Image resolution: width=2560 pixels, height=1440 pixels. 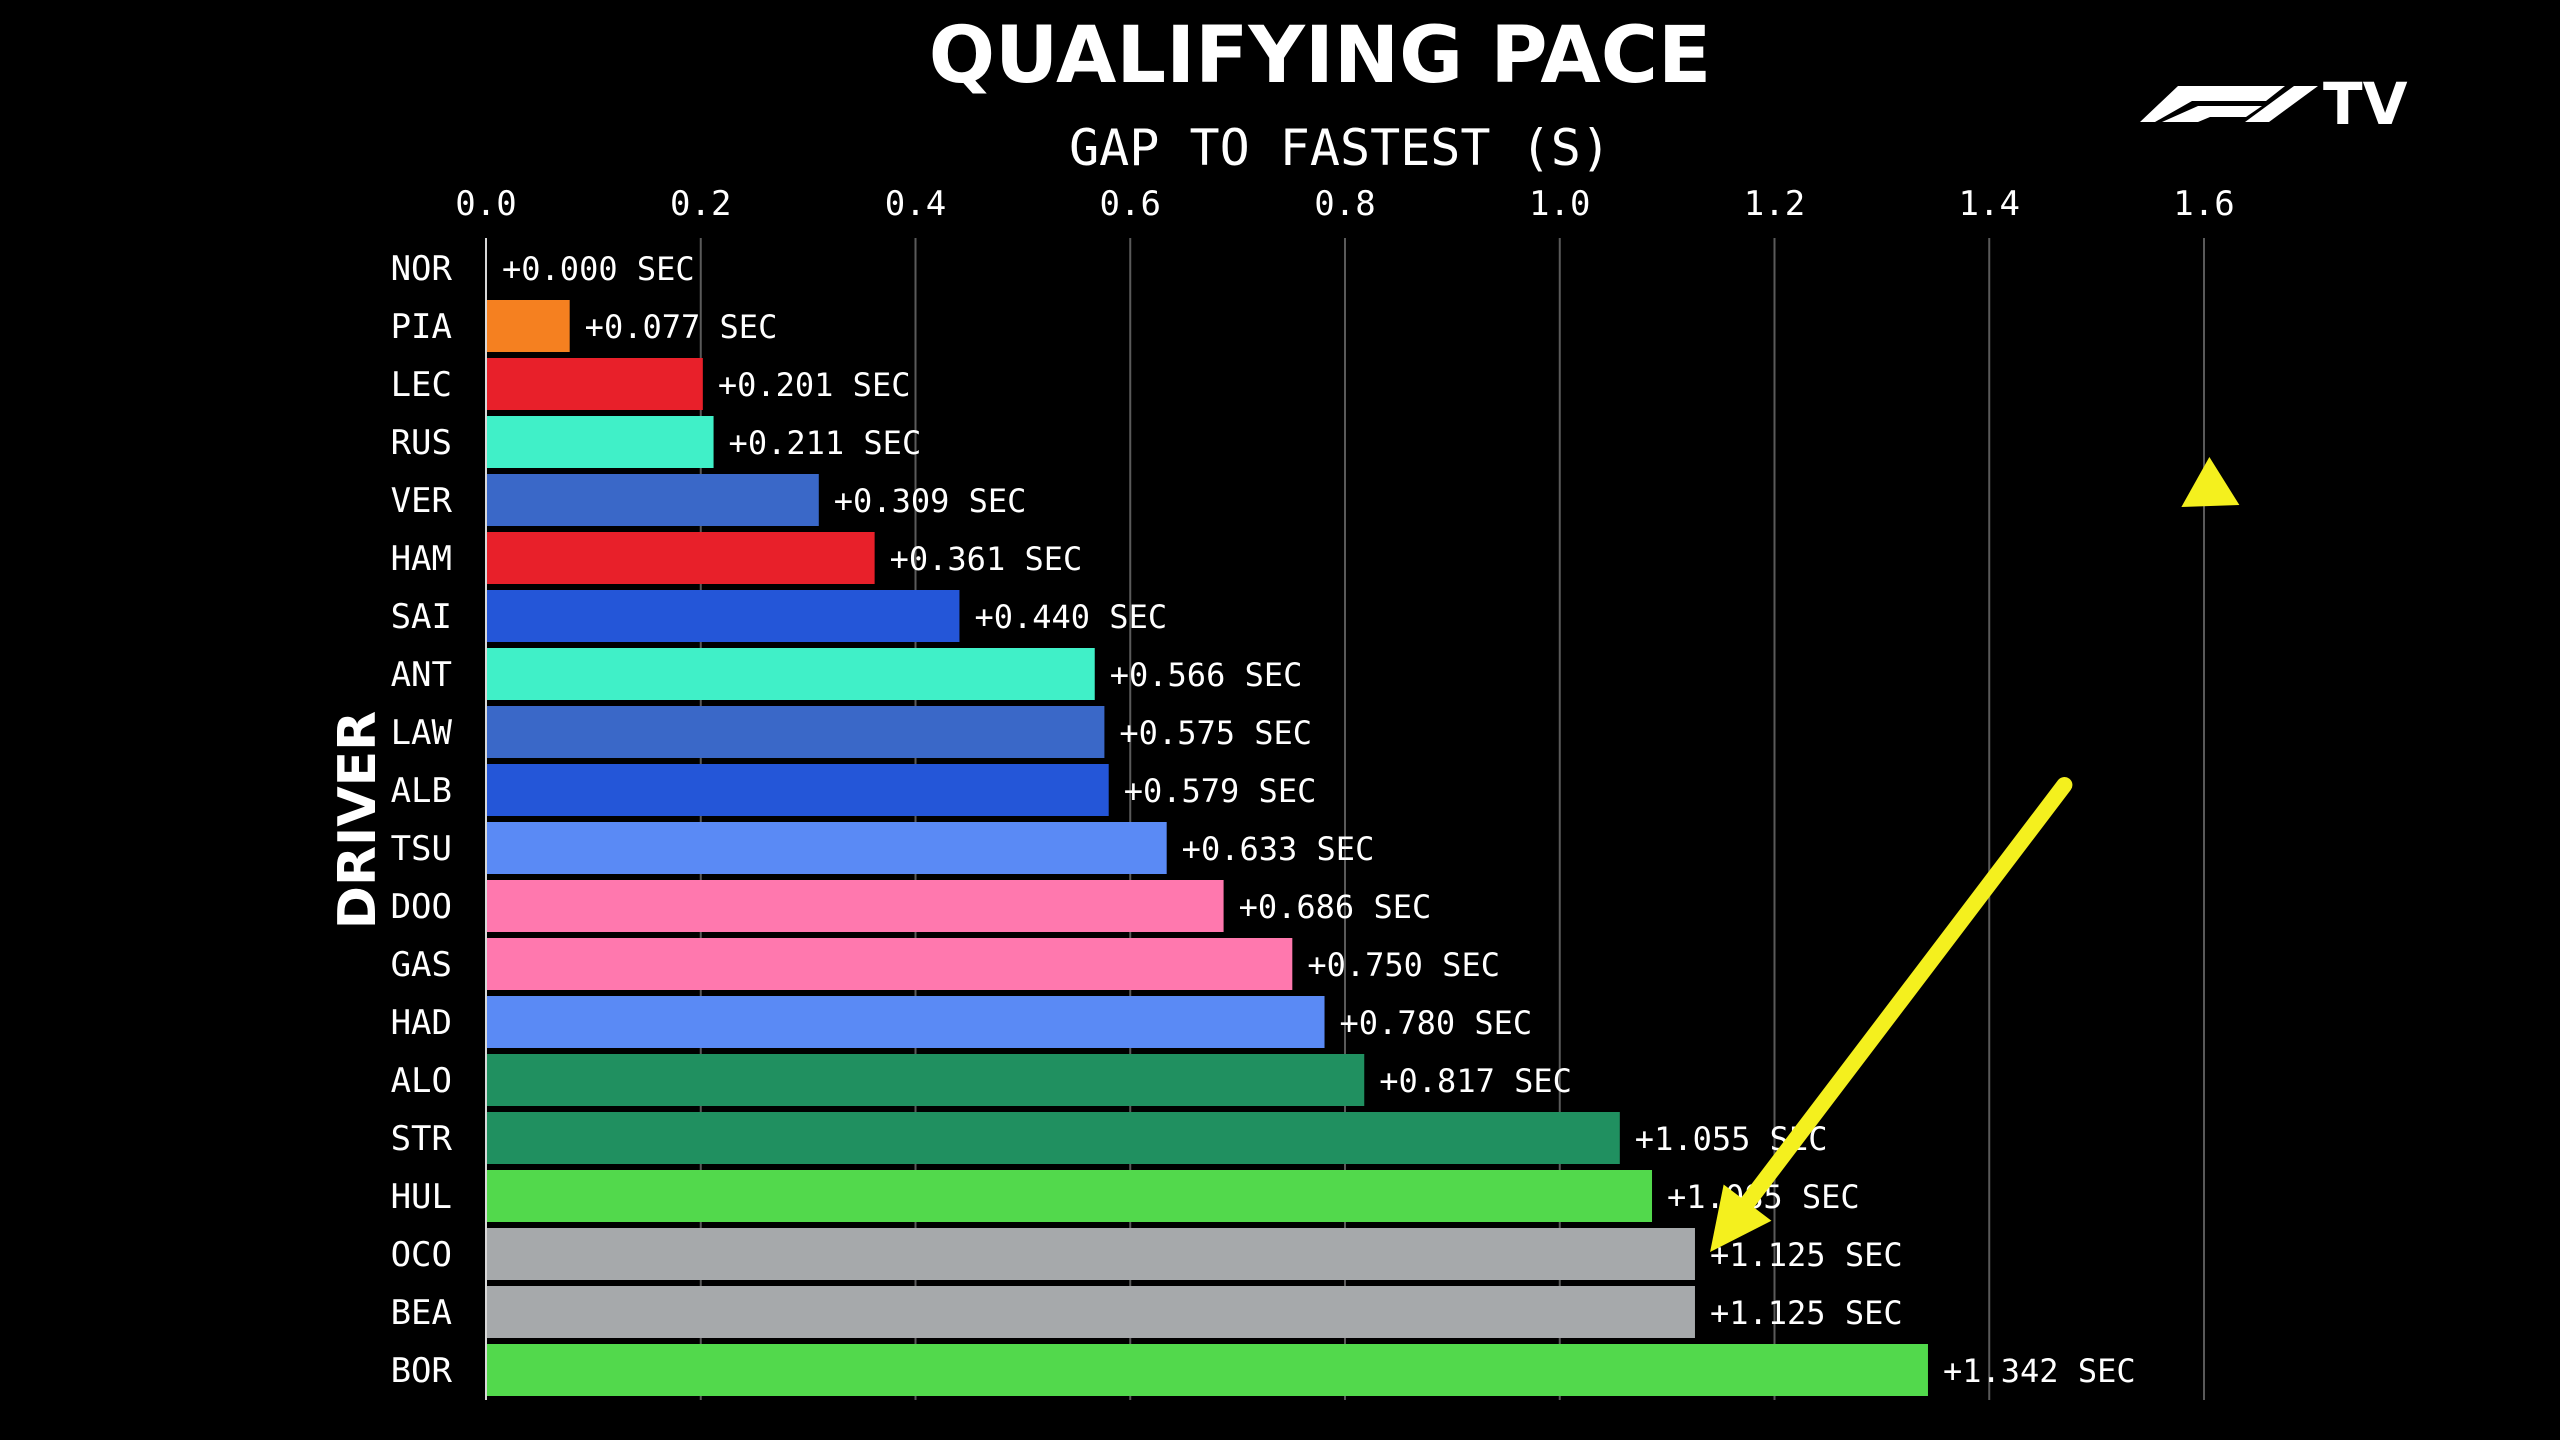 I want to click on x-tick-label: 0.4, so click(x=915, y=204).